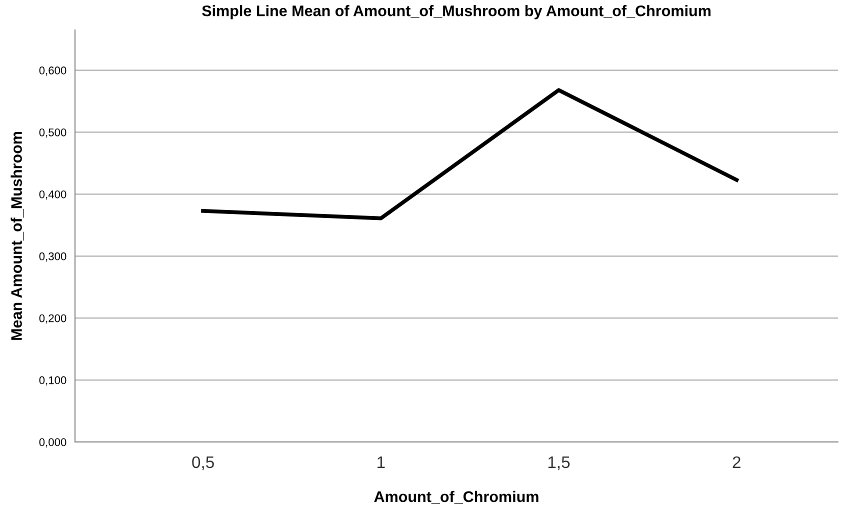 This screenshot has width=852, height=505. I want to click on x-tick-label: 2, so click(736, 462).